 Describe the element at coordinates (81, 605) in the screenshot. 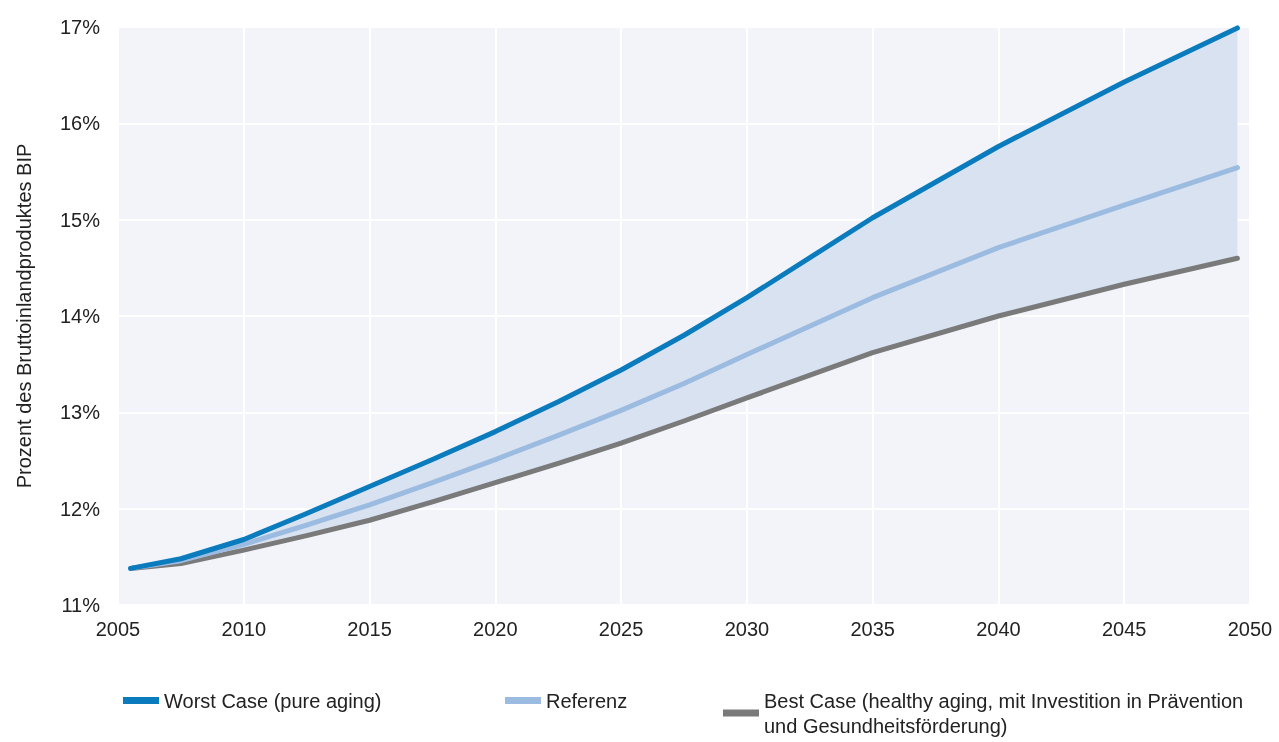

I see `y-tick-label: 11%` at that location.